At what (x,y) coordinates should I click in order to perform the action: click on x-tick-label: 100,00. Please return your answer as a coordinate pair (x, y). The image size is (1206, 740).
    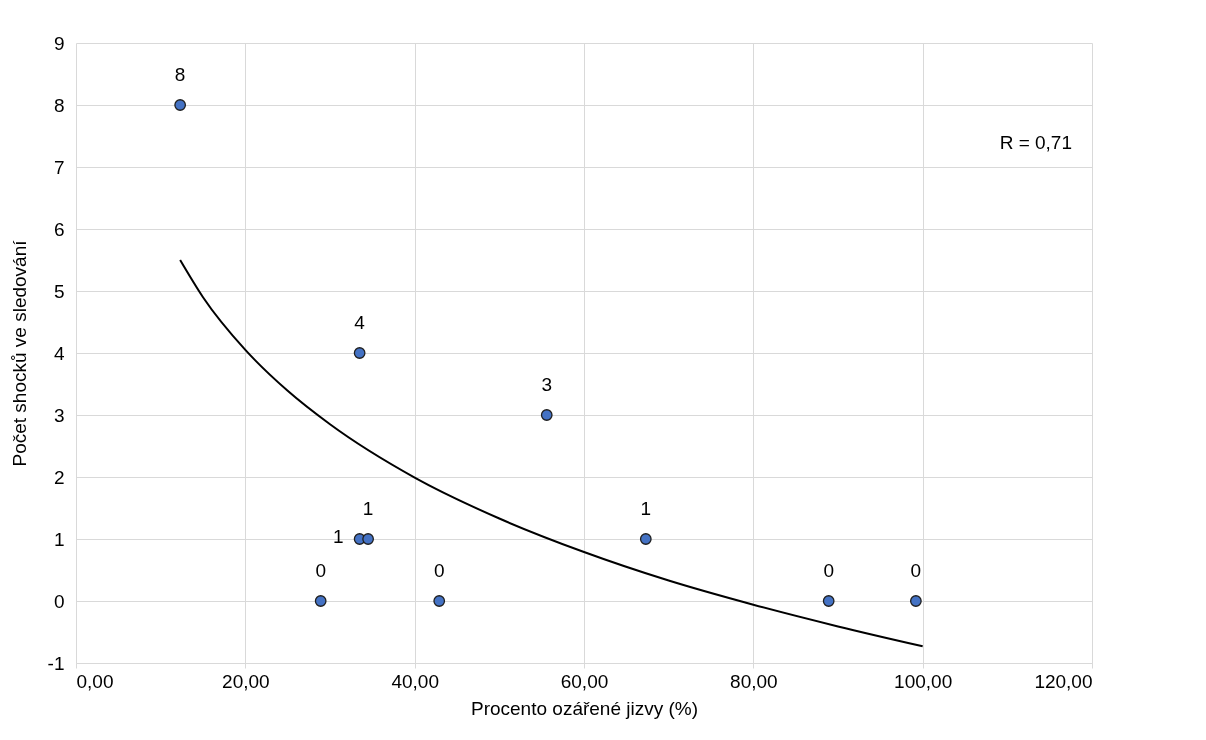
    Looking at the image, I should click on (923, 681).